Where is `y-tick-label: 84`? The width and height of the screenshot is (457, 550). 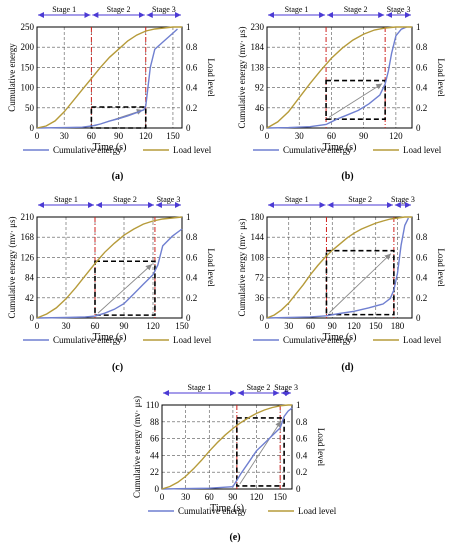 y-tick-label: 84 is located at coordinates (30, 278).